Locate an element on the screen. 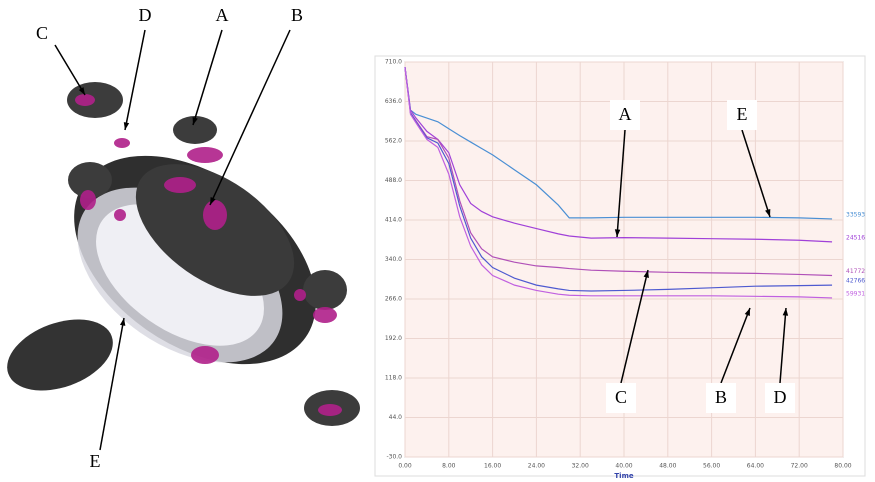 The image size is (875, 482). figure-label: B is located at coordinates (297, 15).